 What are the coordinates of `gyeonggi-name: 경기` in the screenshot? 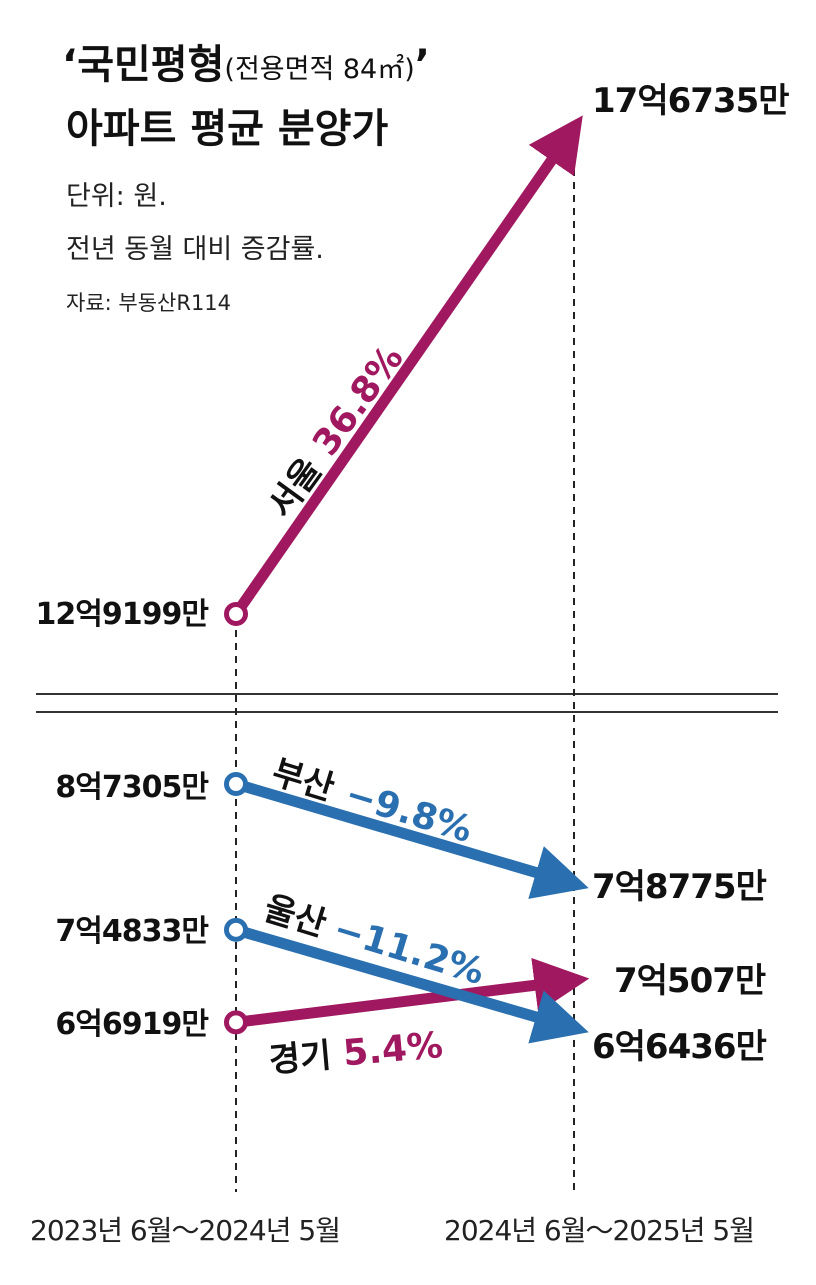 It's located at (300, 1058).